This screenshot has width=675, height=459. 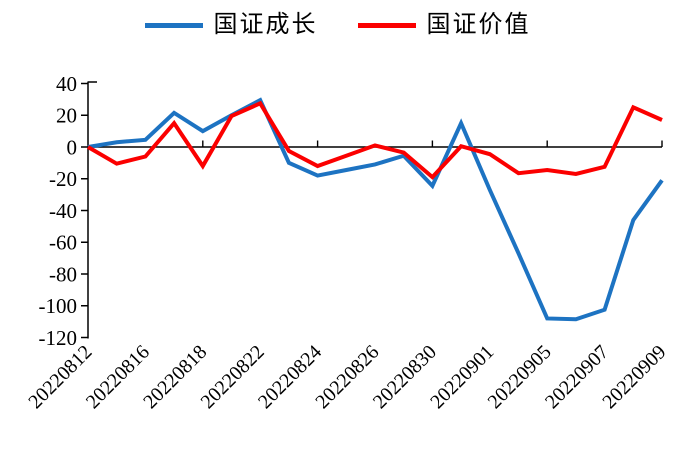 What do you see at coordinates (66, 116) in the screenshot?
I see `y-tick-label: 20` at bounding box center [66, 116].